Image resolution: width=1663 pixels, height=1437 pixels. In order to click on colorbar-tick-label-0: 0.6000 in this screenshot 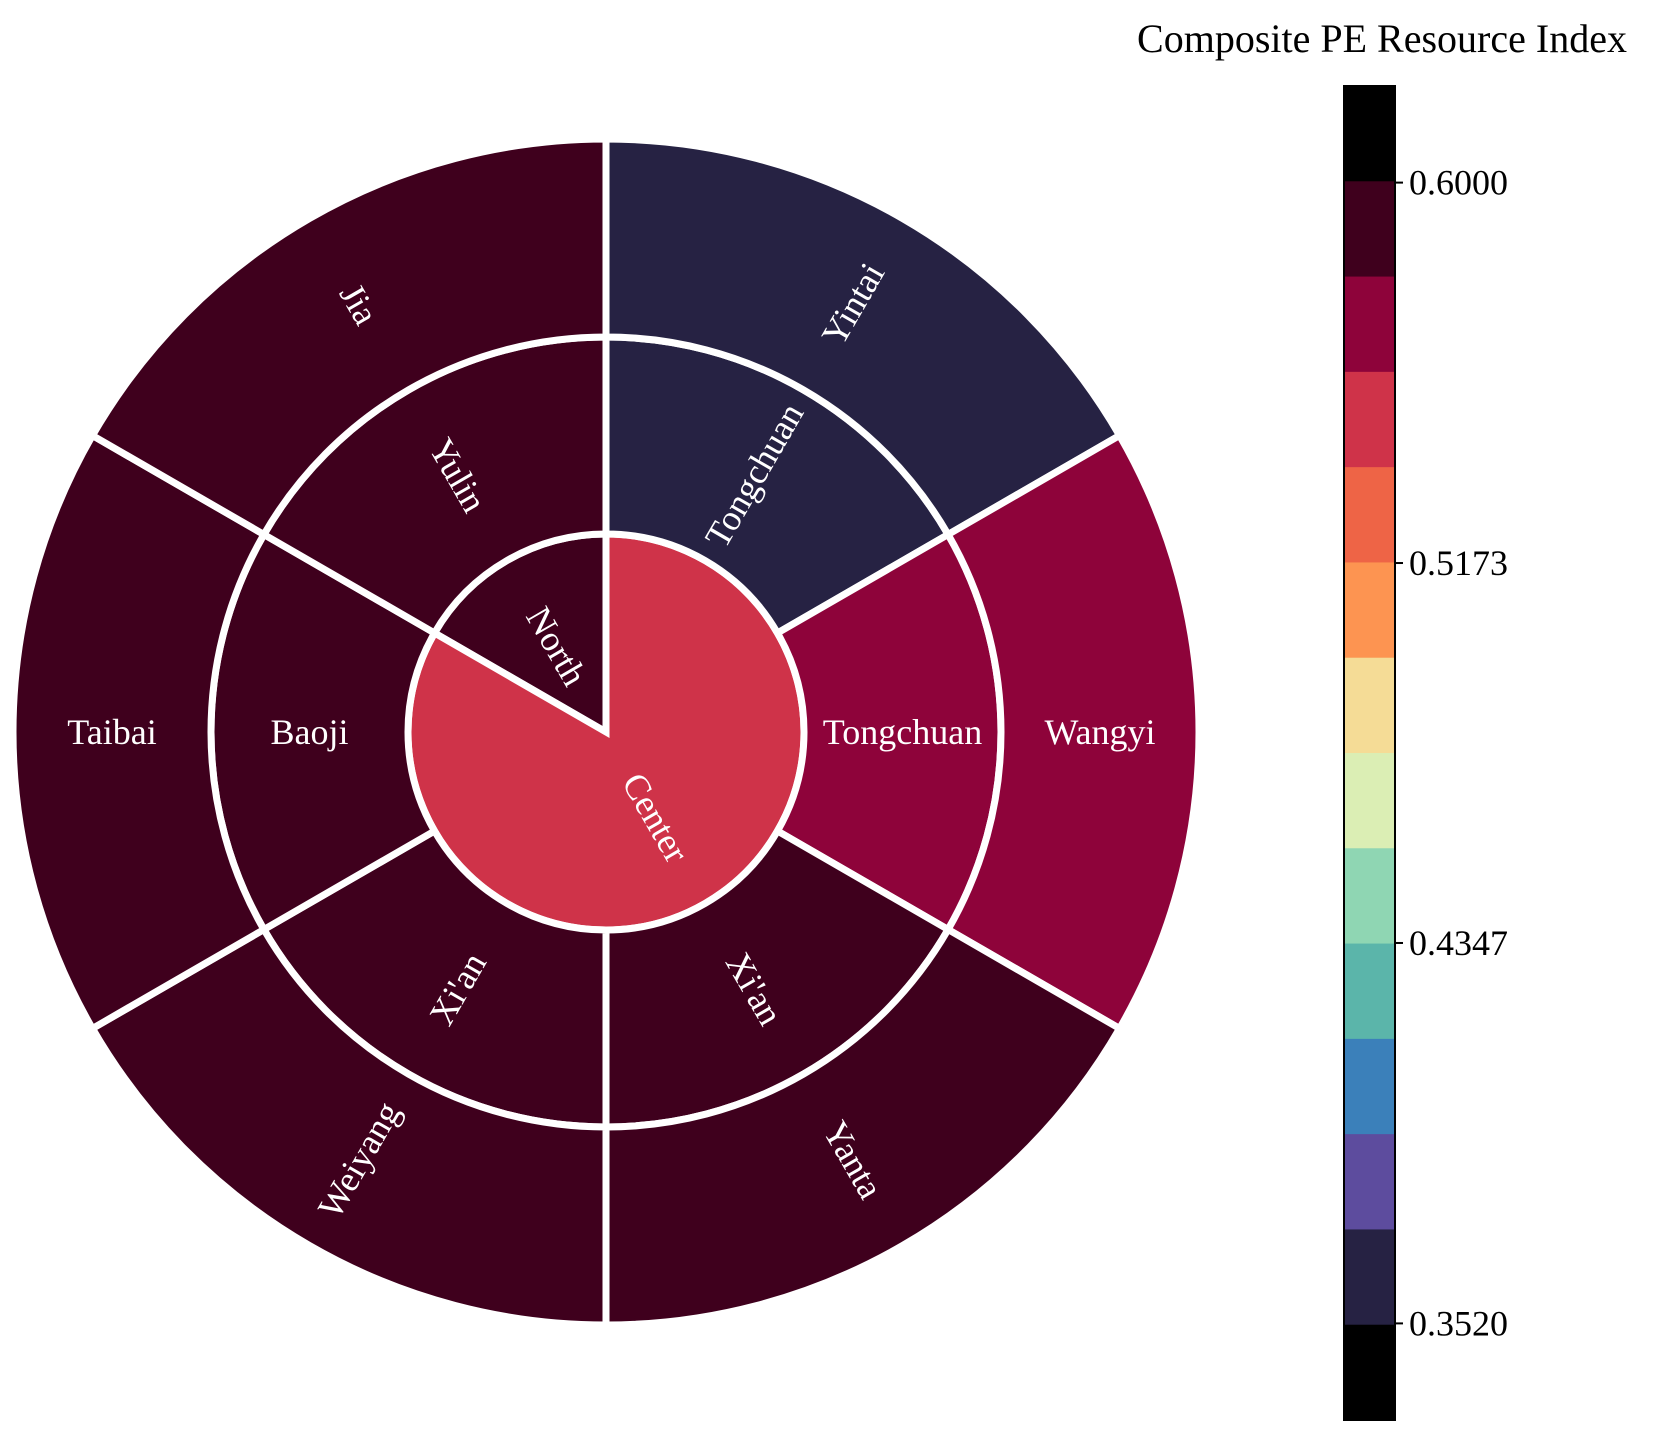, I will do `click(1458, 183)`.